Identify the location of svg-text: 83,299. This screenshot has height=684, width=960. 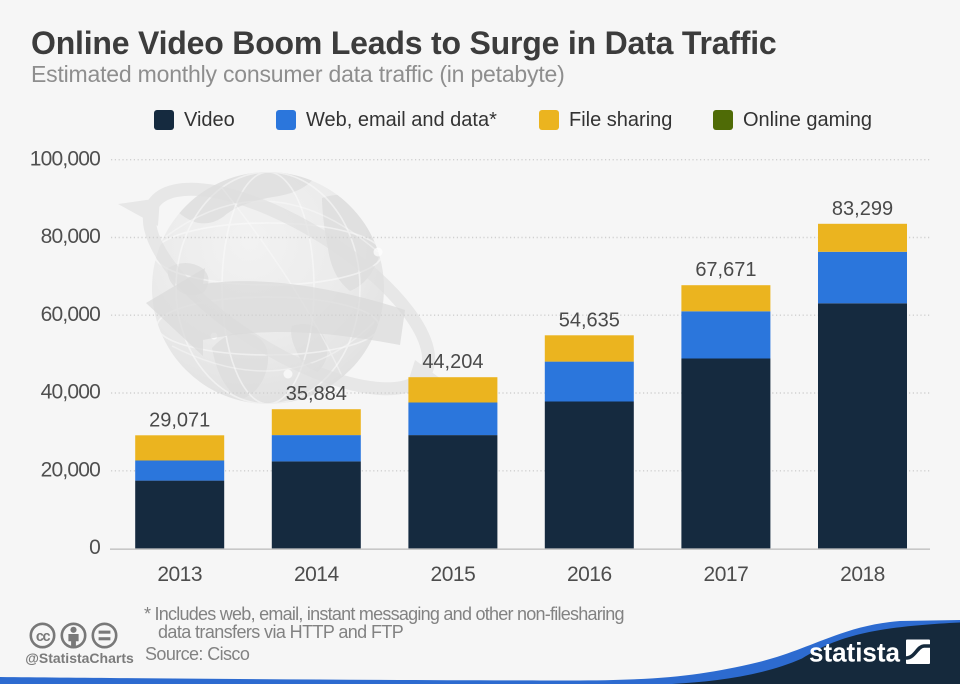
(862, 209).